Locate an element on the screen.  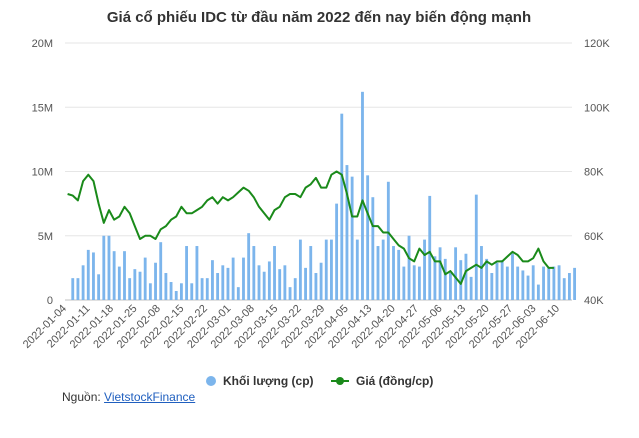
legend: Khối lượng (cp) Giá (đồng/cp) is located at coordinates (319, 381).